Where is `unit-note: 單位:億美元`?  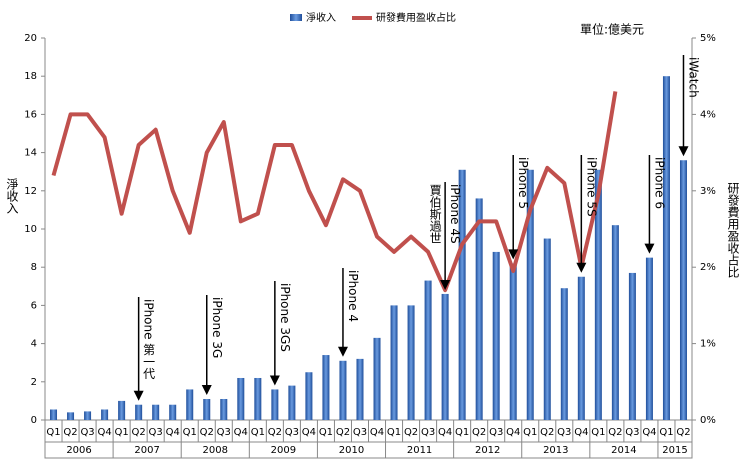
unit-note: 單位:億美元 is located at coordinates (612, 29).